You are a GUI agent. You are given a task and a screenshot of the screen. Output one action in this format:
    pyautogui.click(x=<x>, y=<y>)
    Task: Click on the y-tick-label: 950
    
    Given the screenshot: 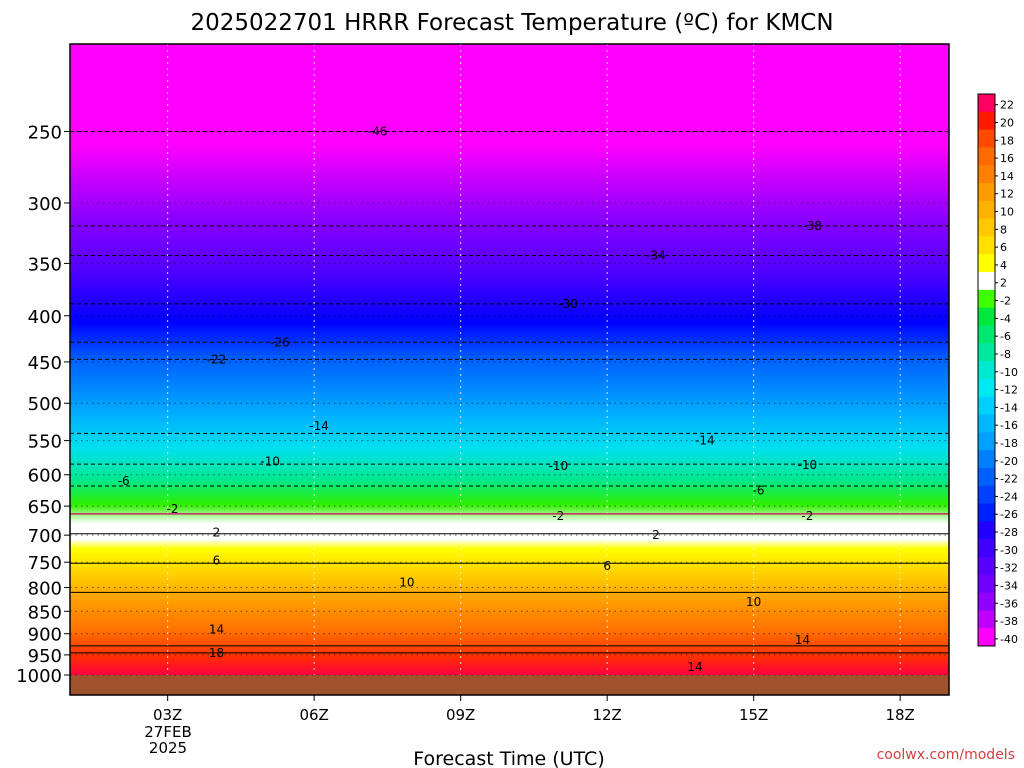 What is the action you would take?
    pyautogui.click(x=45, y=656)
    